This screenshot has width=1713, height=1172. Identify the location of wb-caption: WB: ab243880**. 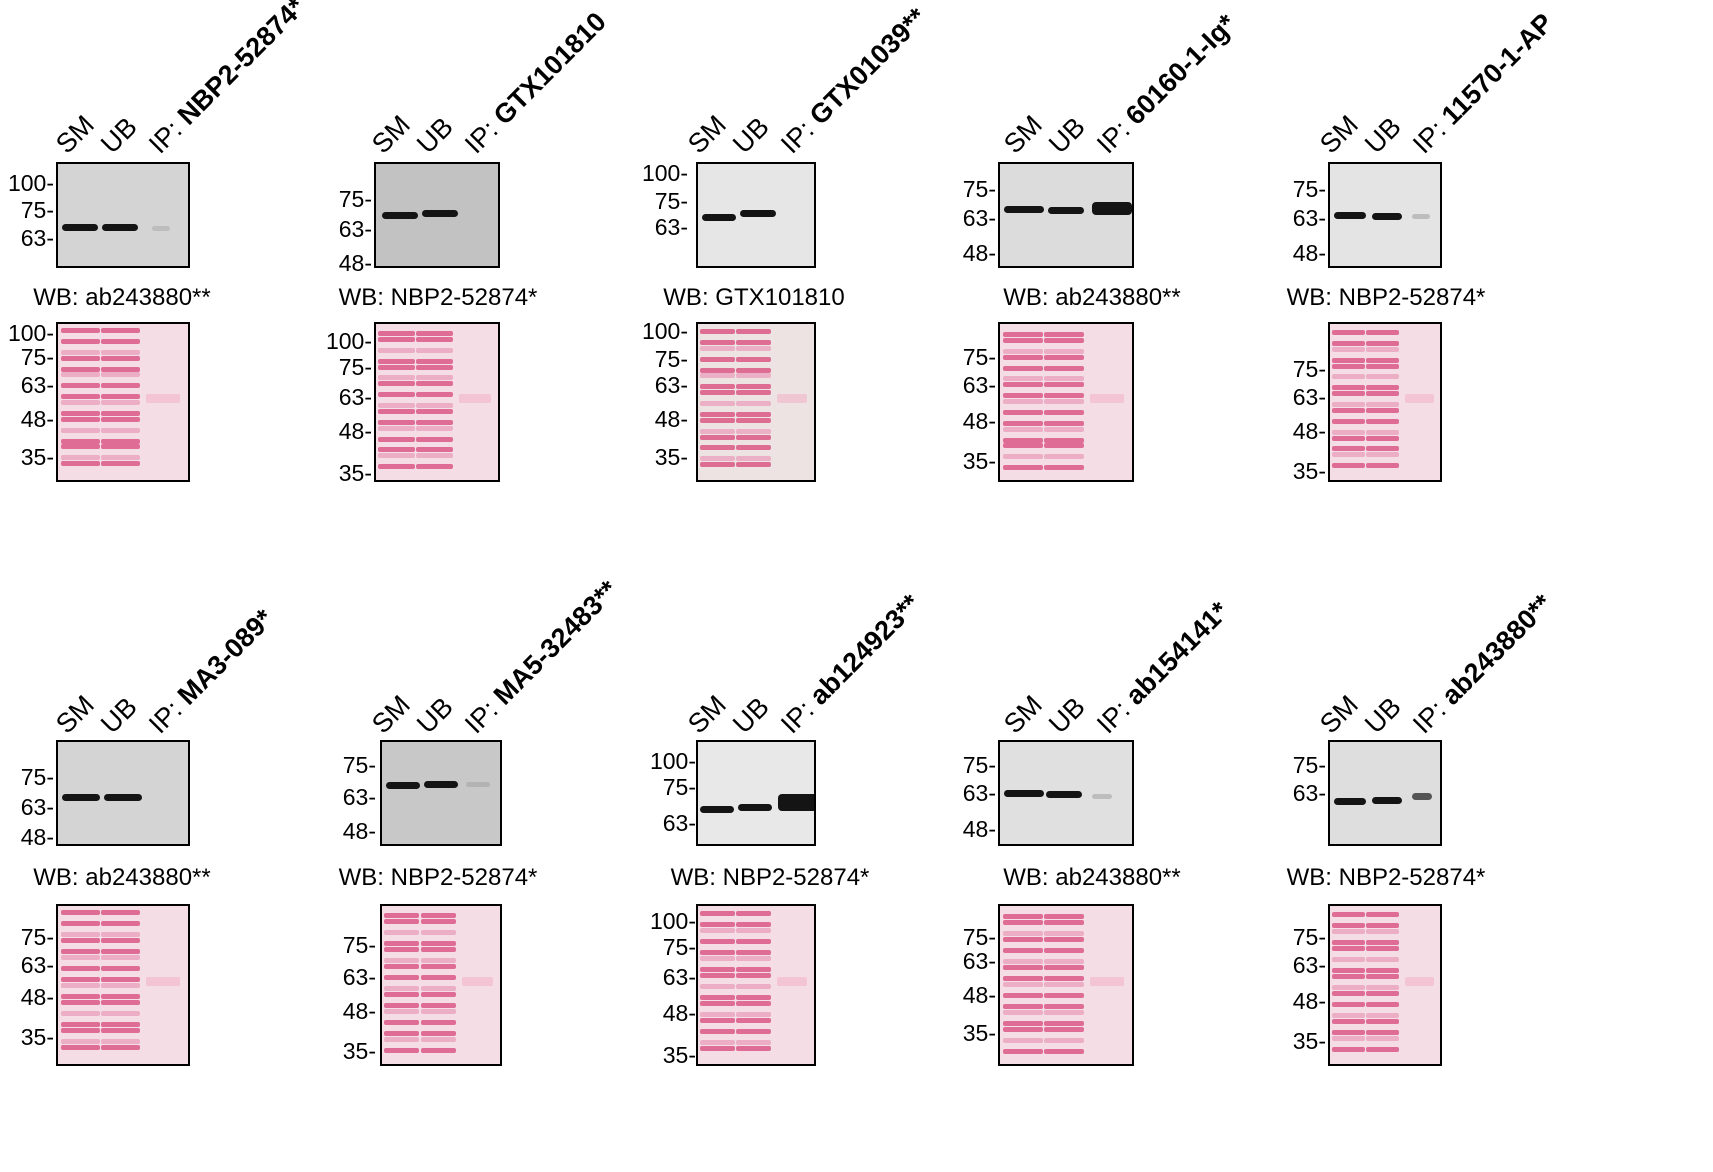
(1092, 298).